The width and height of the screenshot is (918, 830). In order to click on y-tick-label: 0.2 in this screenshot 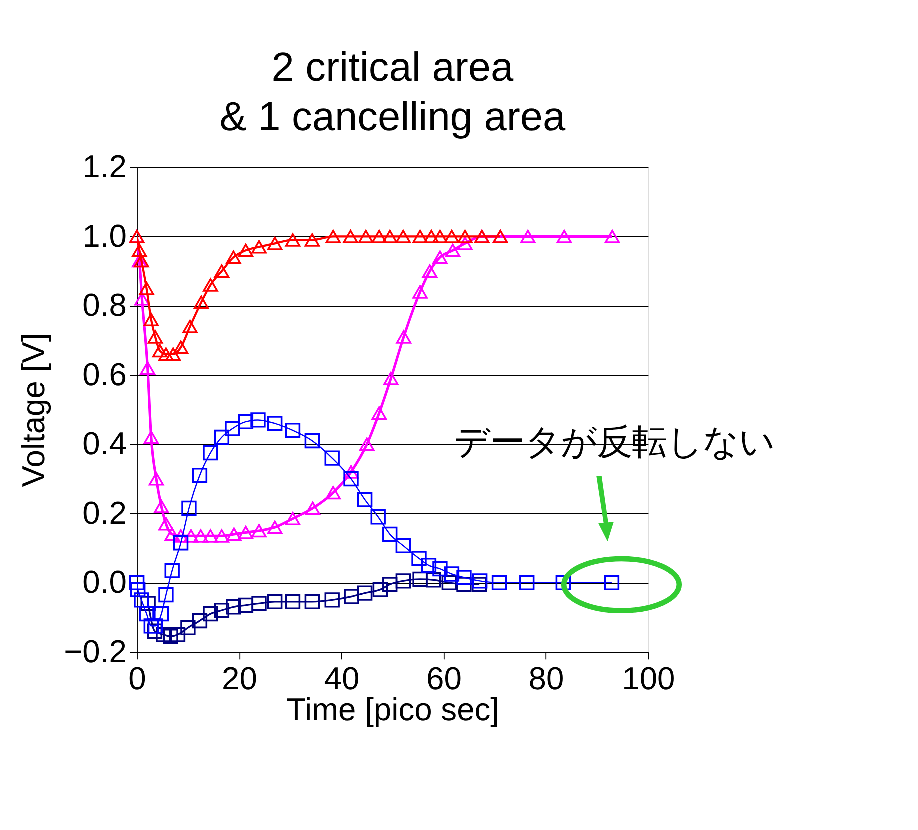, I will do `click(104, 512)`.